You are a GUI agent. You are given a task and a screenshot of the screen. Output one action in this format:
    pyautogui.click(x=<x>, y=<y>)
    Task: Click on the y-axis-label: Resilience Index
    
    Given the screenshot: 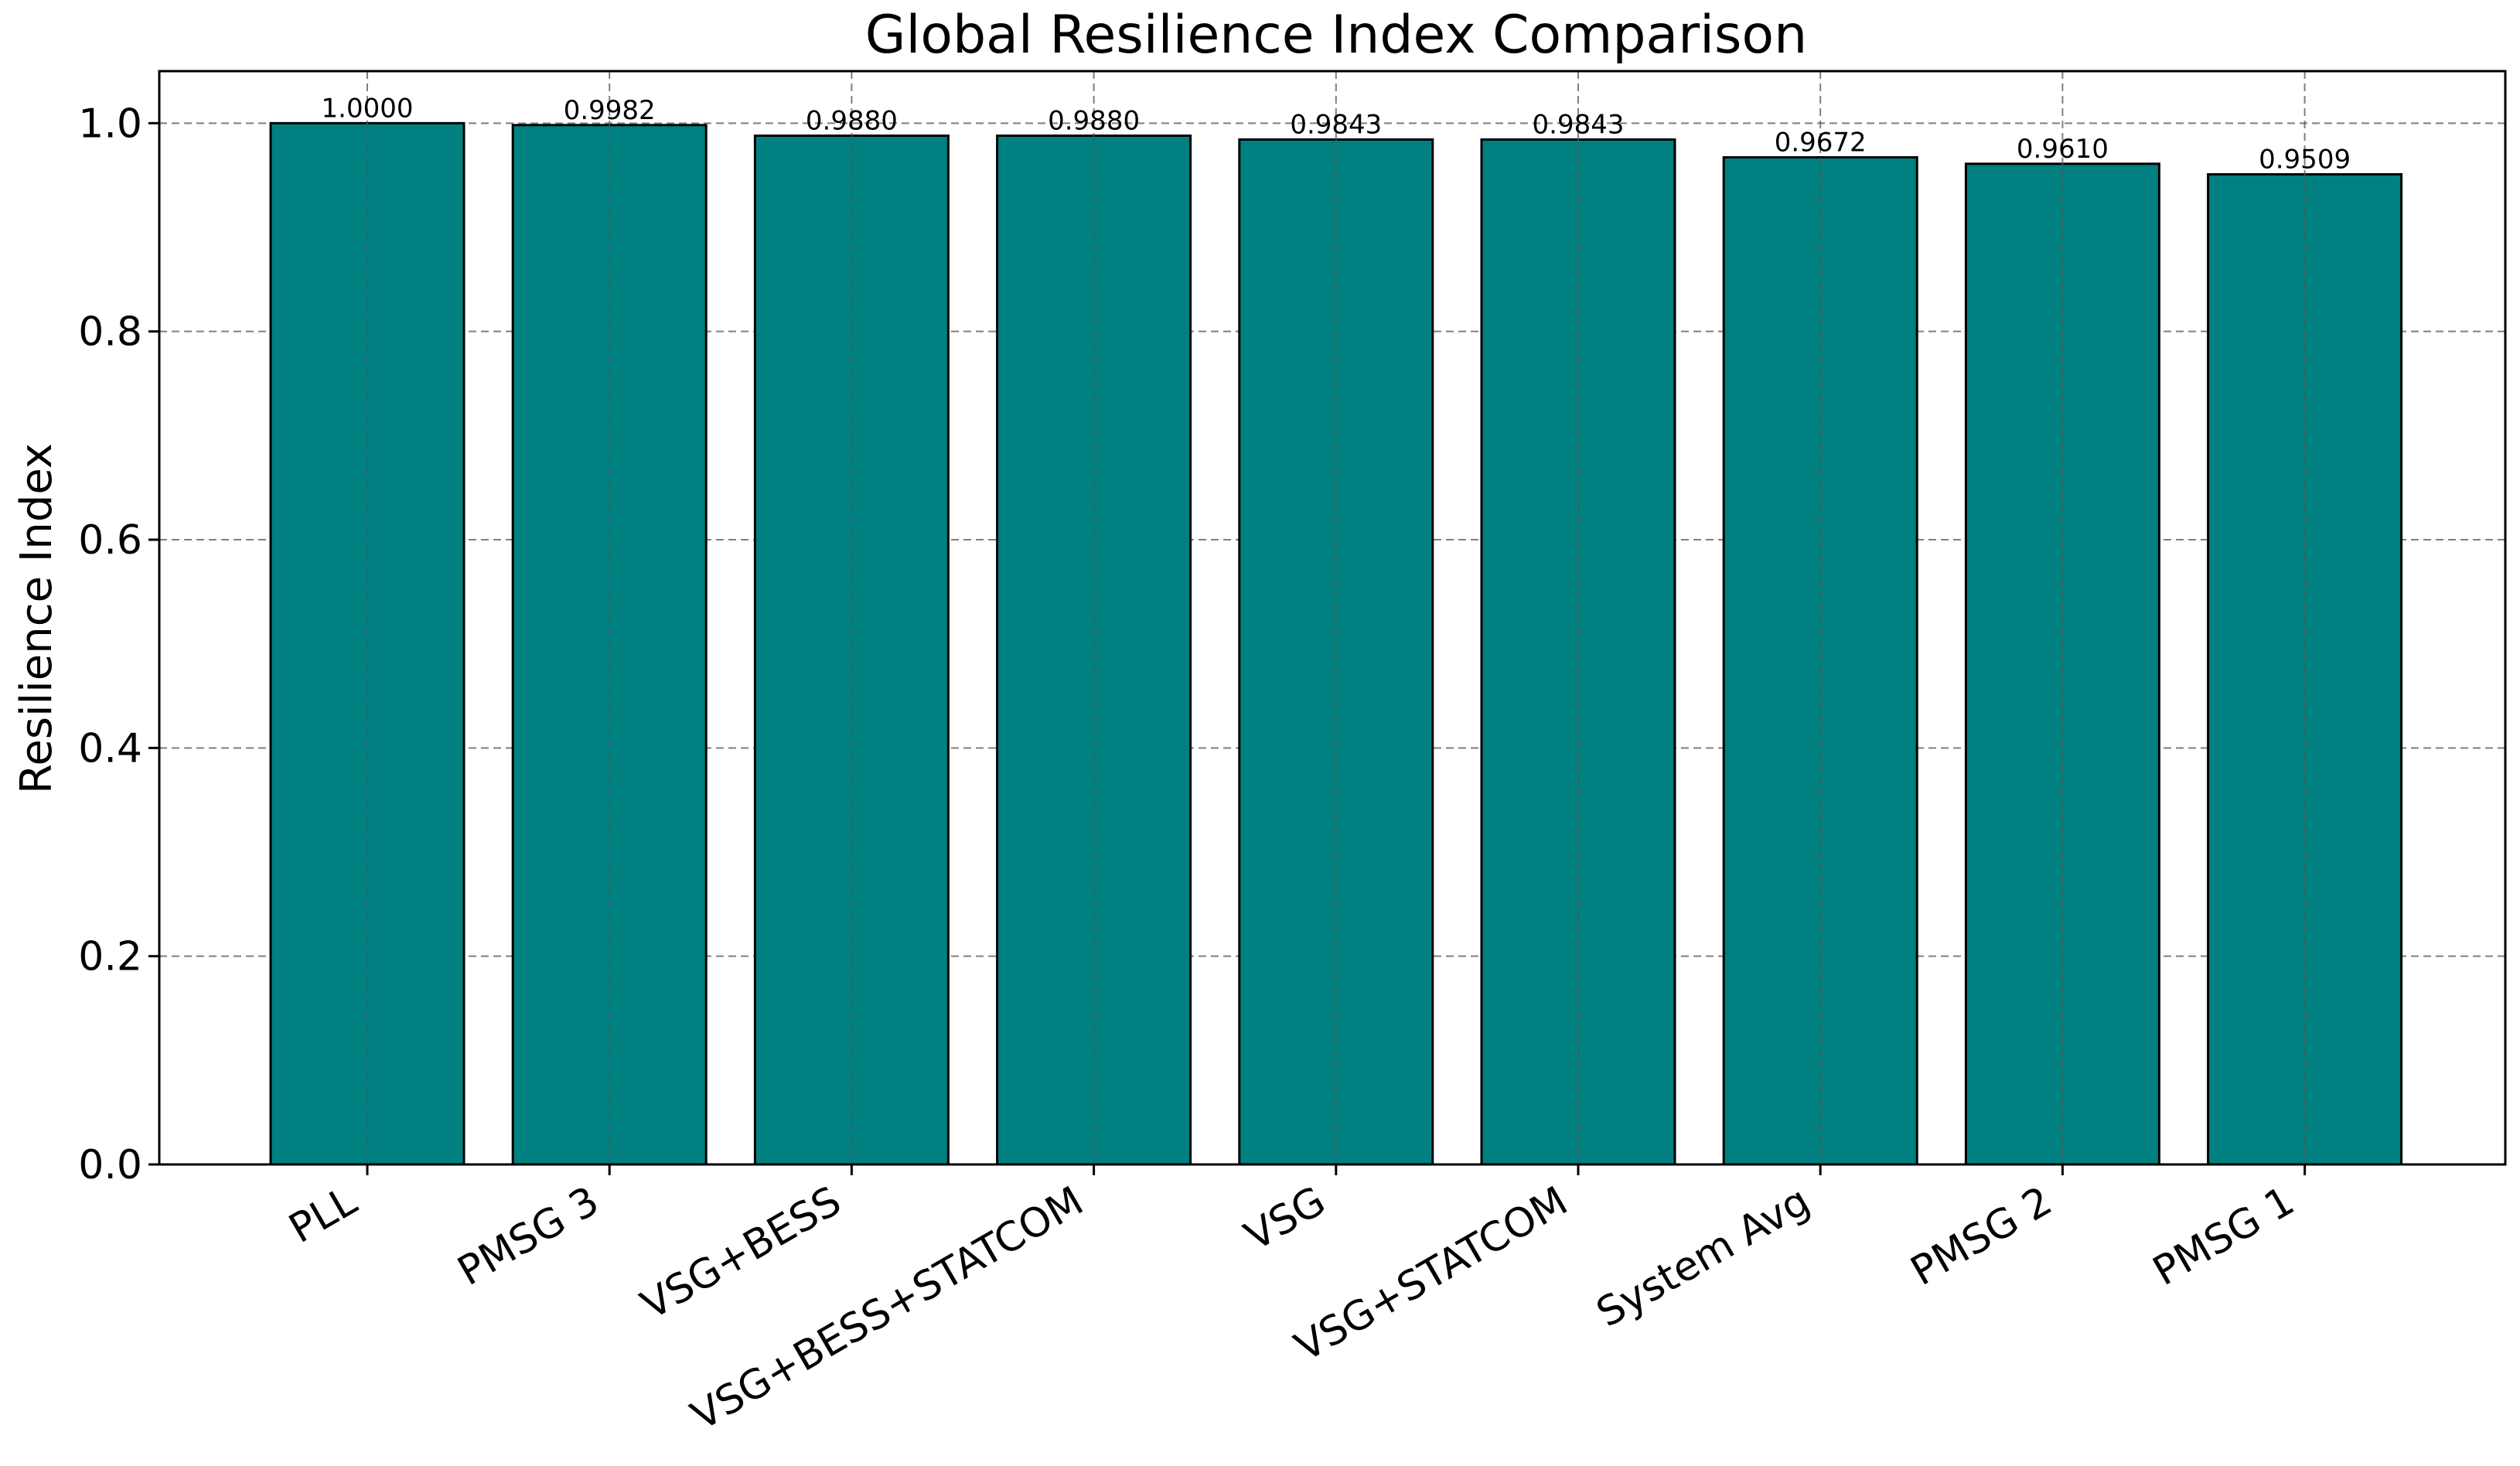 What is the action you would take?
    pyautogui.click(x=37, y=619)
    